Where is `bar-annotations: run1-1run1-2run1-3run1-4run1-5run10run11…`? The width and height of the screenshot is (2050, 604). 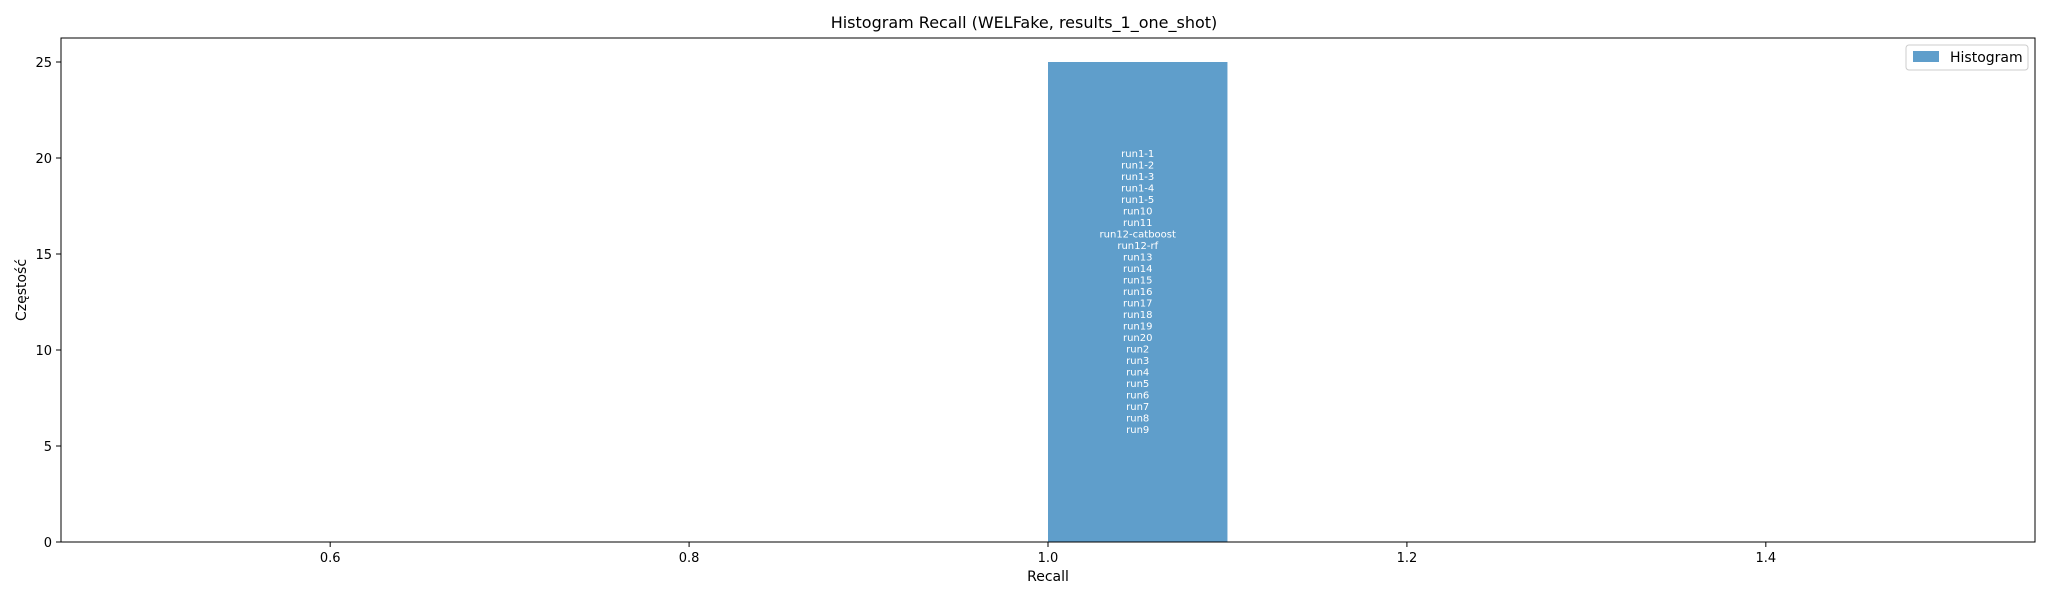 bar-annotations: run1-1run1-2run1-3run1-4run1-5run10run11… is located at coordinates (1138, 292).